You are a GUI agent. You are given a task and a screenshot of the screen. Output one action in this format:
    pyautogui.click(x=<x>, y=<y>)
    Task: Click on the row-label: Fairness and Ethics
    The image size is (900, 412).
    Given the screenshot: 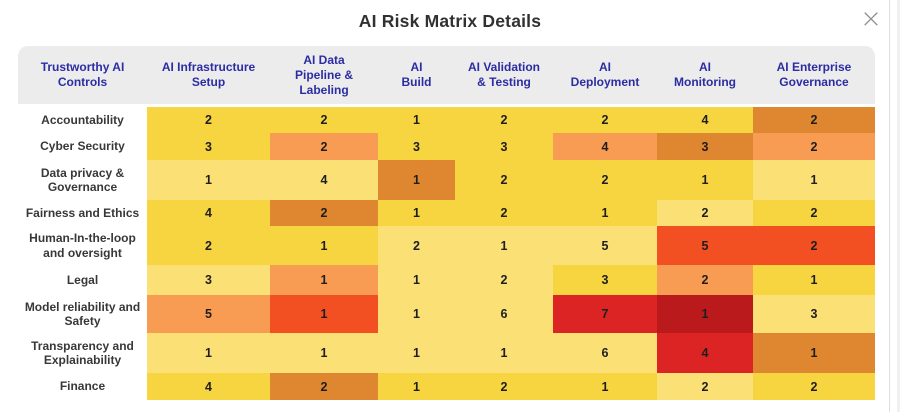 What is the action you would take?
    pyautogui.click(x=82, y=213)
    